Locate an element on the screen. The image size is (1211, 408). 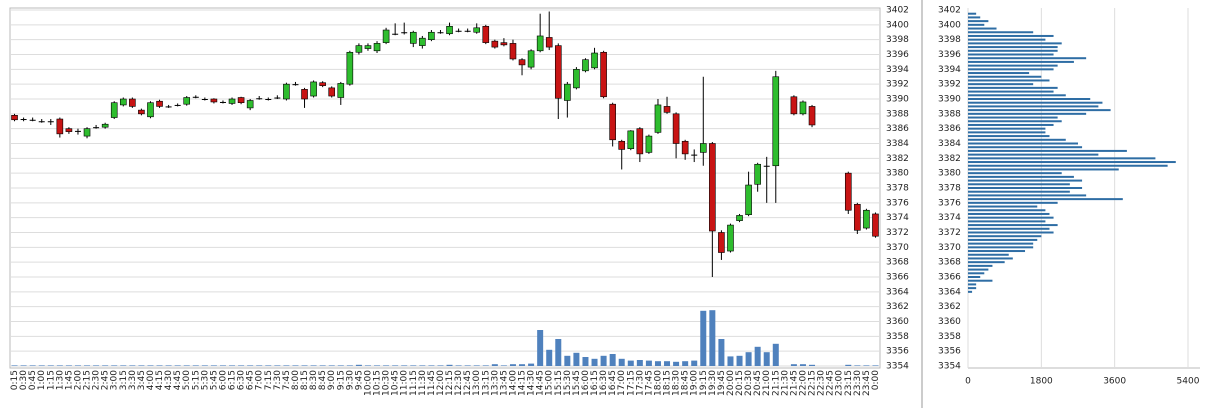
x-tick-label: 0 is located at coordinates (968, 382).